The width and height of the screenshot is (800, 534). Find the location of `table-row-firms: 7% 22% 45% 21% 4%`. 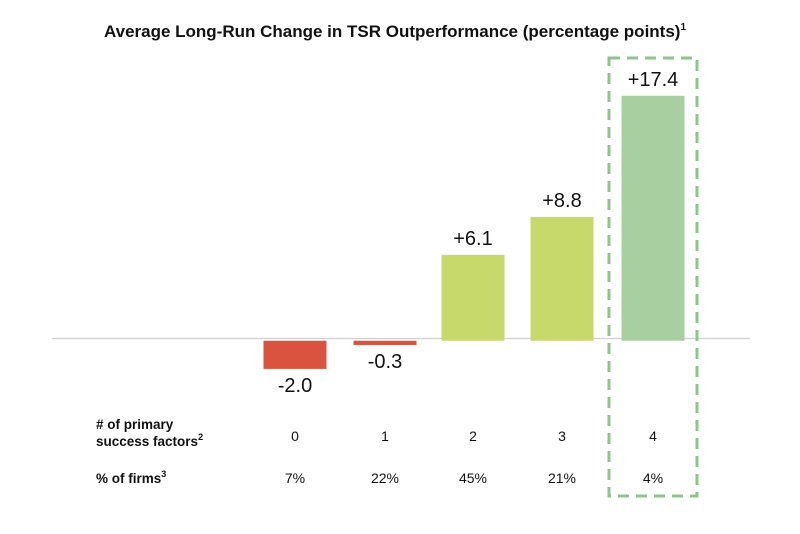

table-row-firms: 7% 22% 45% 21% 4% is located at coordinates (474, 478).